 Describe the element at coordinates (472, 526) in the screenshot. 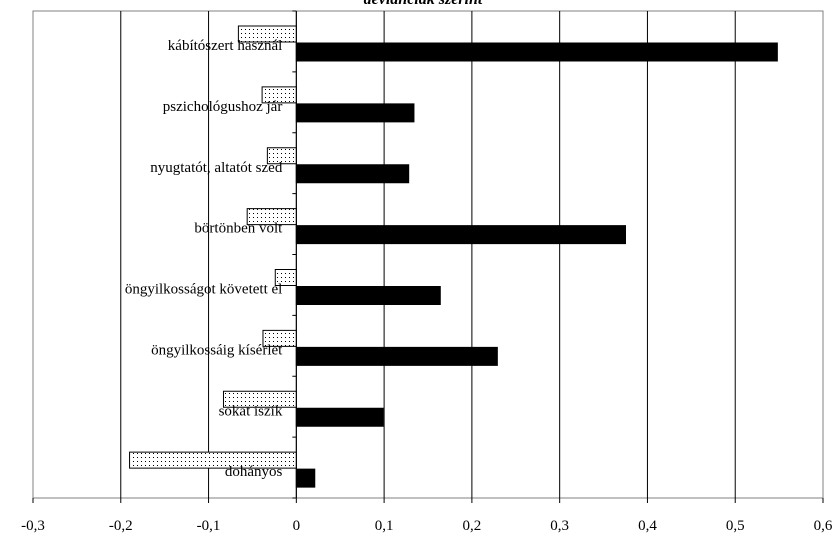

I see `x-tick-label: 0,2` at that location.